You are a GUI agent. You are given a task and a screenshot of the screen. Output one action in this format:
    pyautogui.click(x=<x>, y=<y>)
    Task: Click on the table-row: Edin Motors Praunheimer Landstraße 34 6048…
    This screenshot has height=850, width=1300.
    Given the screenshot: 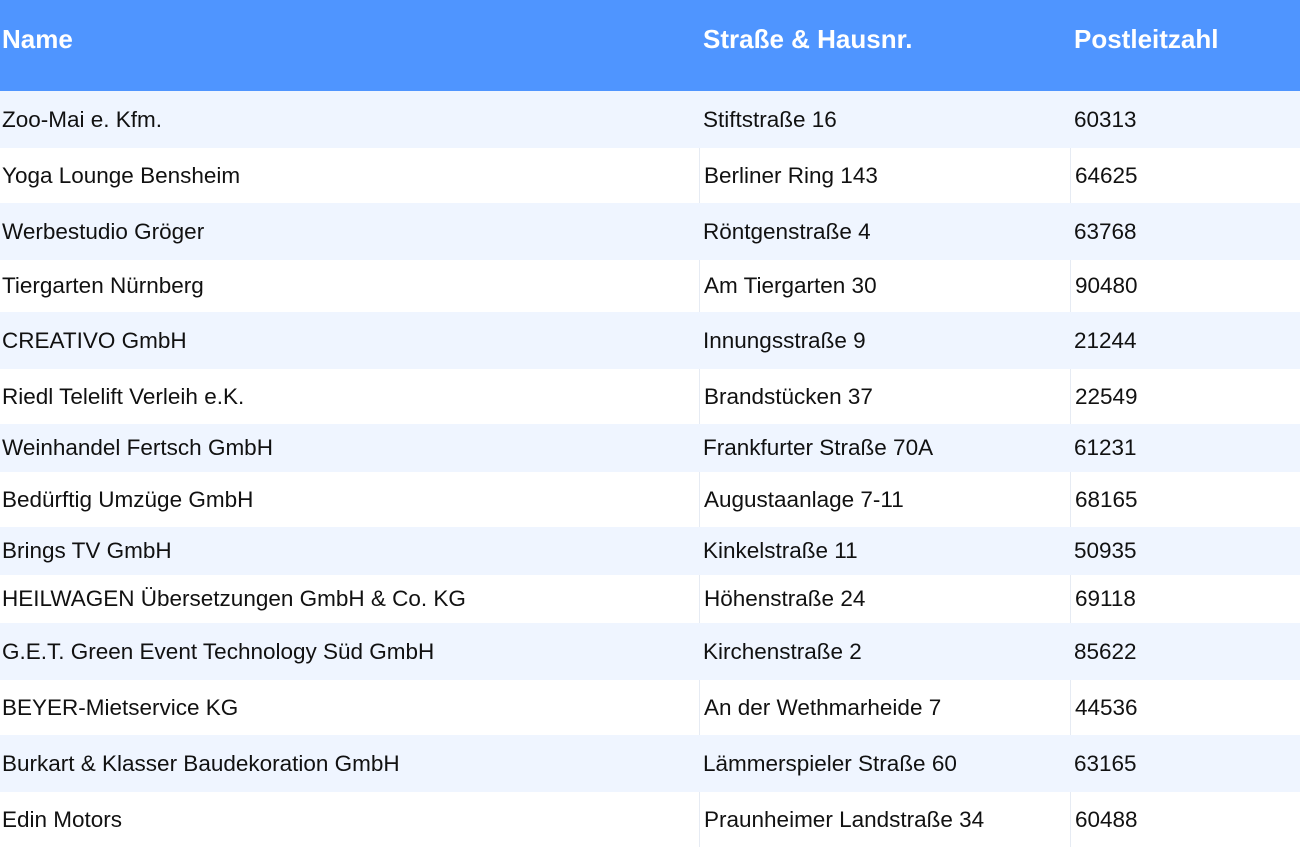 What is the action you would take?
    pyautogui.click(x=650, y=819)
    